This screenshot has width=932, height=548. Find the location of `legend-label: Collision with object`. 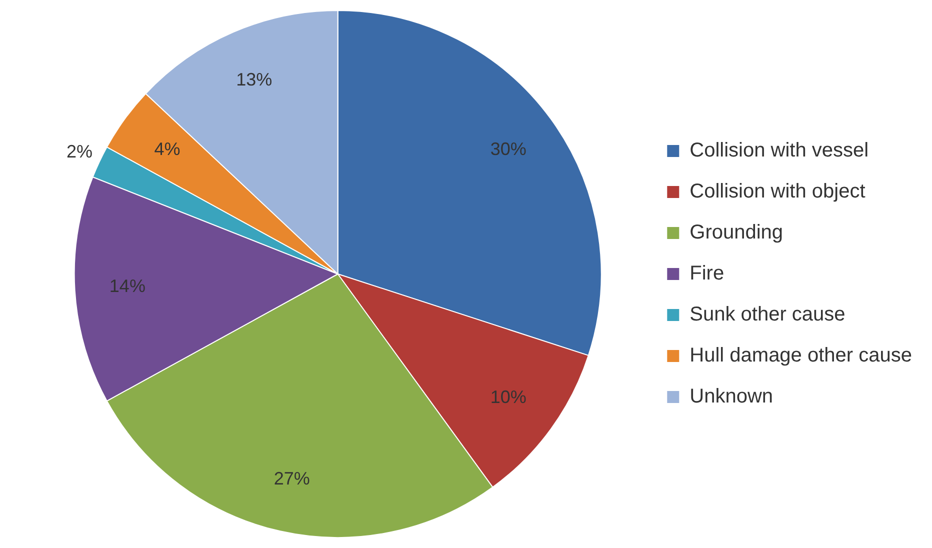

legend-label: Collision with object is located at coordinates (778, 191).